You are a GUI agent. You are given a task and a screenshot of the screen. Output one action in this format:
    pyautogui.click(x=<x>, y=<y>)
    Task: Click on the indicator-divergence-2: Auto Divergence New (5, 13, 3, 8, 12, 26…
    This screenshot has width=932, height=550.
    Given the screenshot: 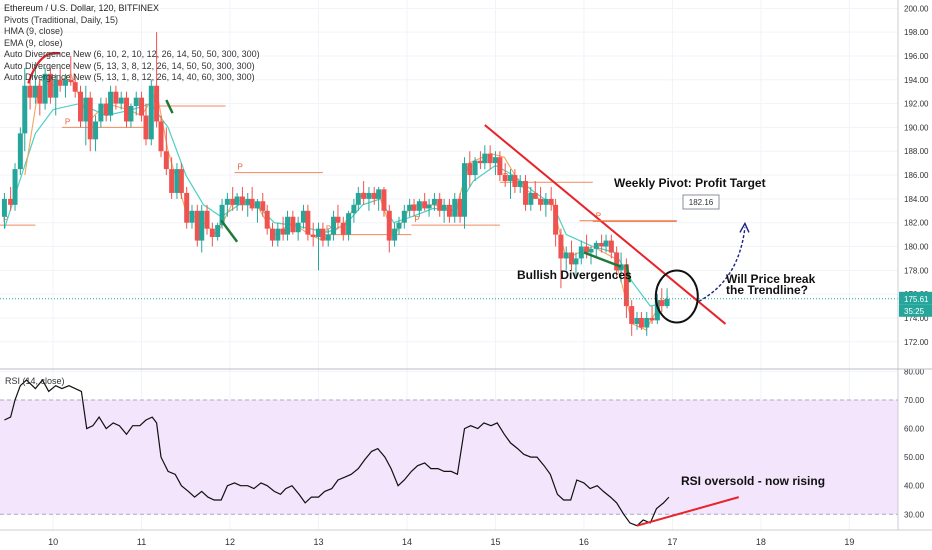 What is the action you would take?
    pyautogui.click(x=129, y=65)
    